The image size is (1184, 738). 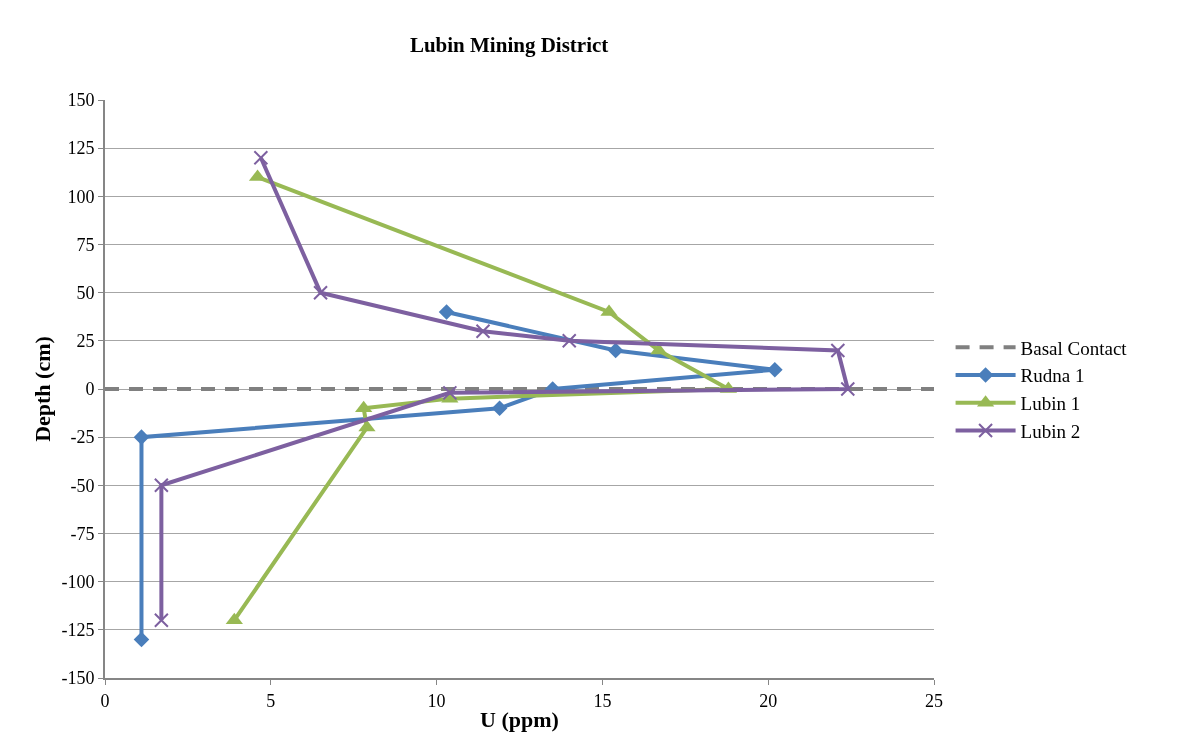 What do you see at coordinates (519, 719) in the screenshot?
I see `x-axis-title: U (ppm)` at bounding box center [519, 719].